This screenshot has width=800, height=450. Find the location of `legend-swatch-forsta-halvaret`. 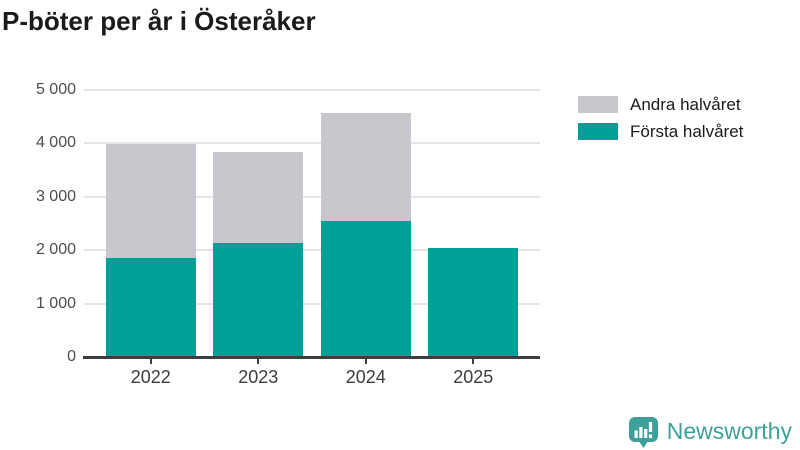

legend-swatch-forsta-halvaret is located at coordinates (598, 131).